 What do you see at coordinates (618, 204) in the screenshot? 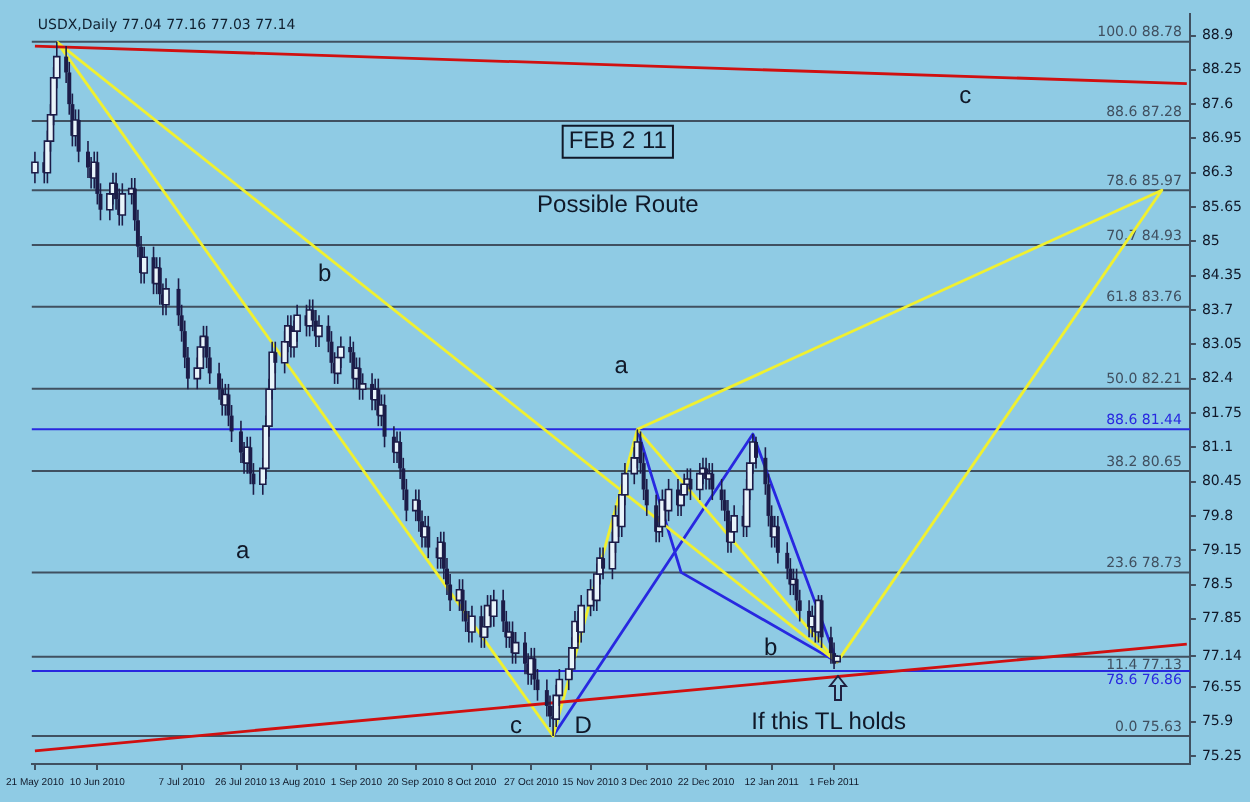
I see `annotation: Possible Route` at bounding box center [618, 204].